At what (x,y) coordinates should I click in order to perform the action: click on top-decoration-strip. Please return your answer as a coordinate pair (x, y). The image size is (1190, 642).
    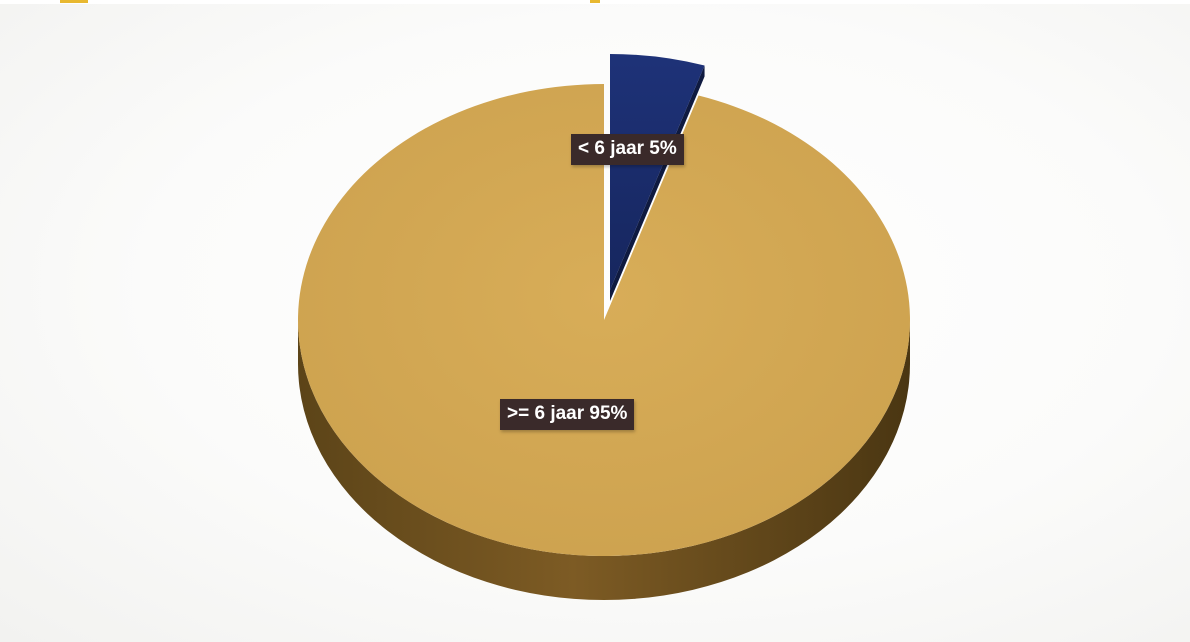
    Looking at the image, I should click on (595, 2).